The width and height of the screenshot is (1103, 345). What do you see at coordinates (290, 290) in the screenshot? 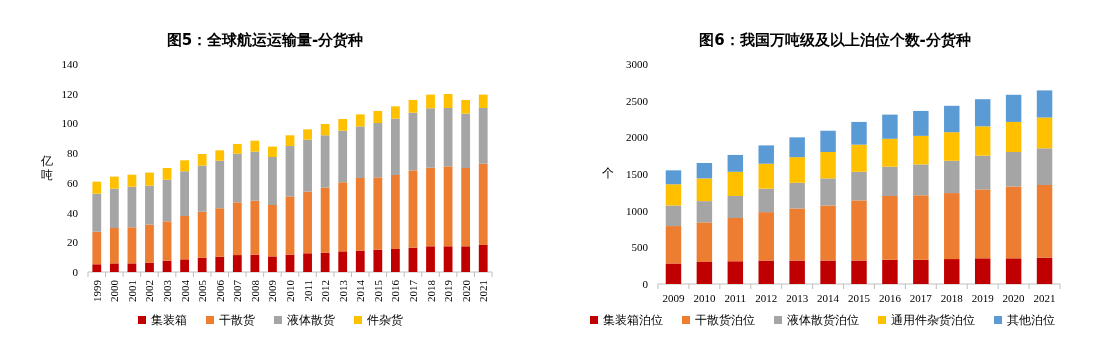
I see `x-tick-label: 2010` at bounding box center [290, 290].